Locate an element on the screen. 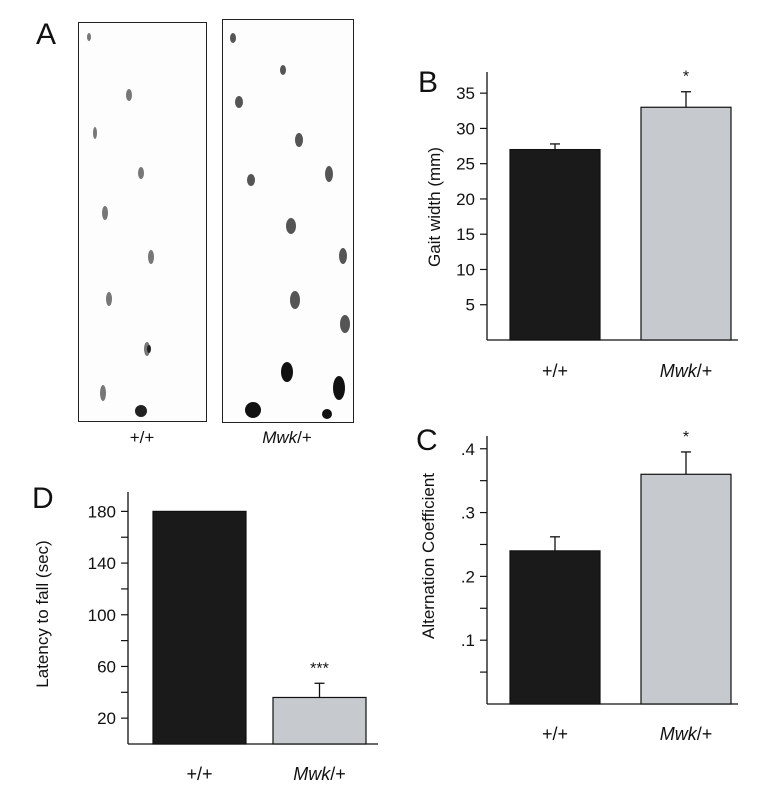 The width and height of the screenshot is (770, 800). y-axis-label-c: Alternation Coefficient is located at coordinates (428, 556).